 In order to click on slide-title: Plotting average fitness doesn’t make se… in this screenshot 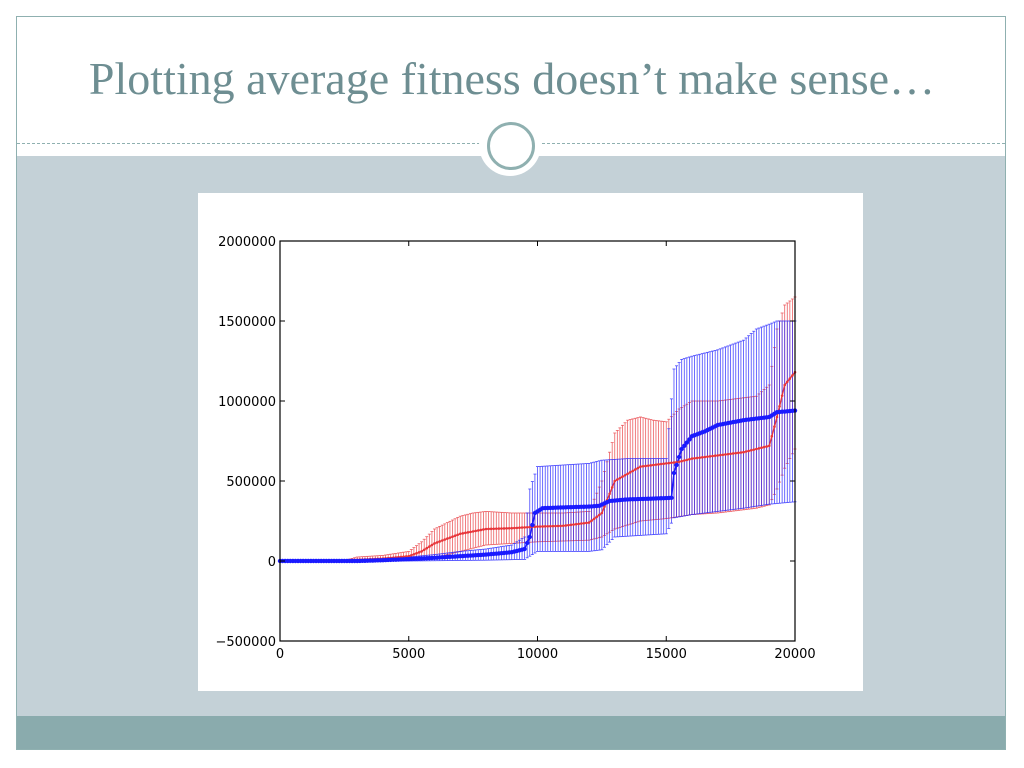, I will do `click(512, 78)`.